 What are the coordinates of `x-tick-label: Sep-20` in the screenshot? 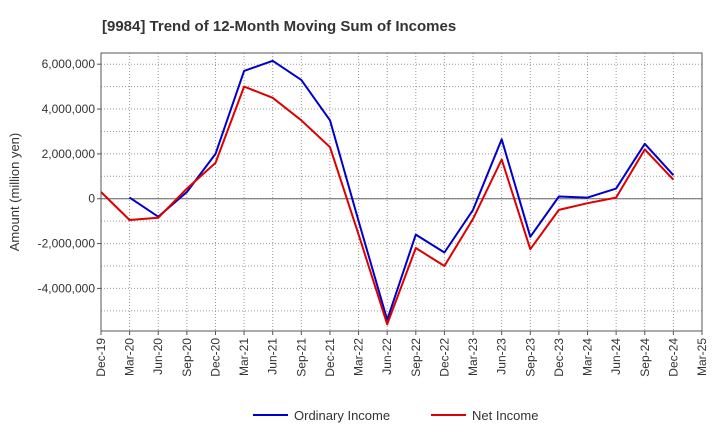 It's located at (187, 357).